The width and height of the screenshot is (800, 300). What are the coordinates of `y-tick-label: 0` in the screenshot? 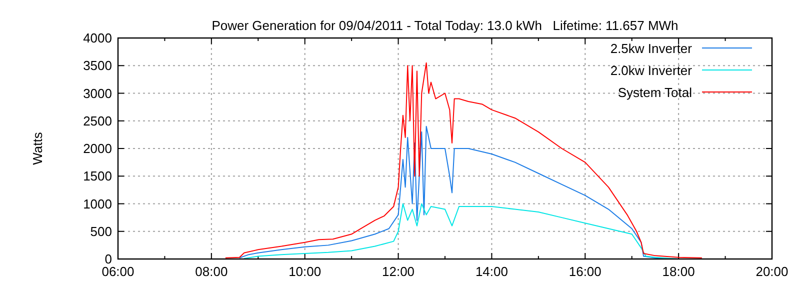 It's located at (108, 259).